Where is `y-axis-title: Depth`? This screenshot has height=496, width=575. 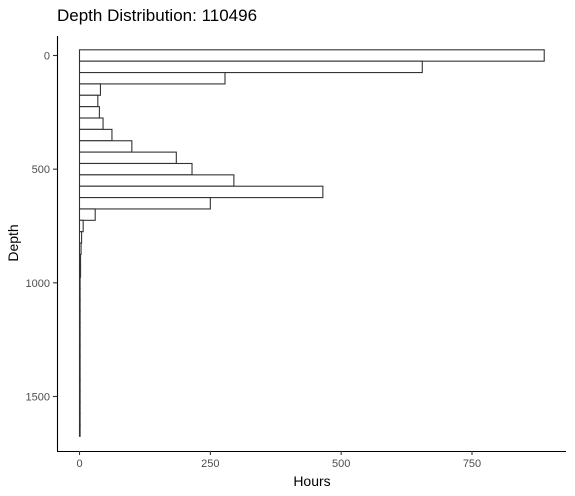
y-axis-title: Depth is located at coordinates (13, 242).